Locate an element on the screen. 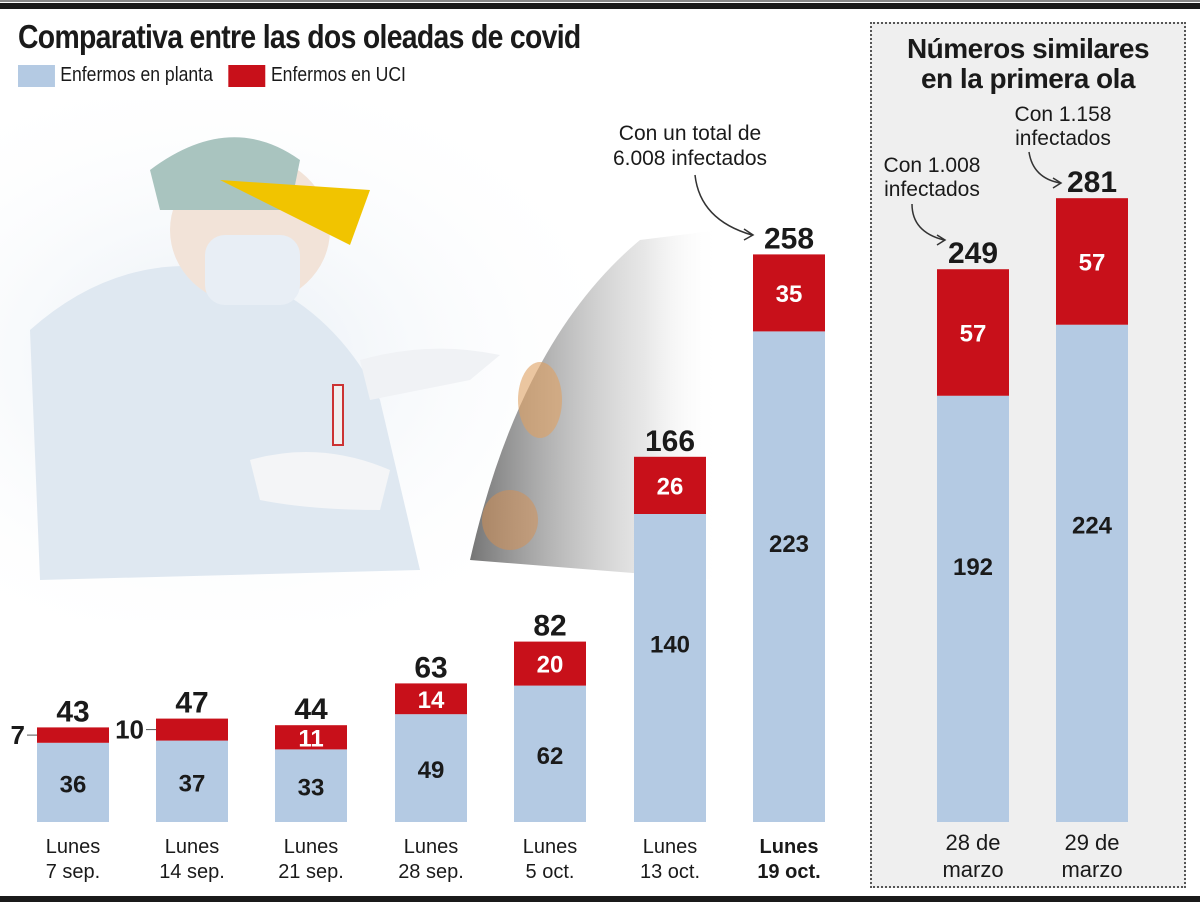  label-planta-2: 33 is located at coordinates (311, 788).